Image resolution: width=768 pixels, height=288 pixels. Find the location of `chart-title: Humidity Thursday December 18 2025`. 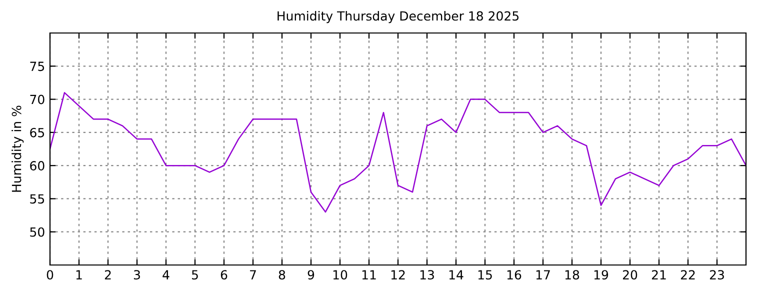

chart-title: Humidity Thursday December 18 2025 is located at coordinates (398, 17).